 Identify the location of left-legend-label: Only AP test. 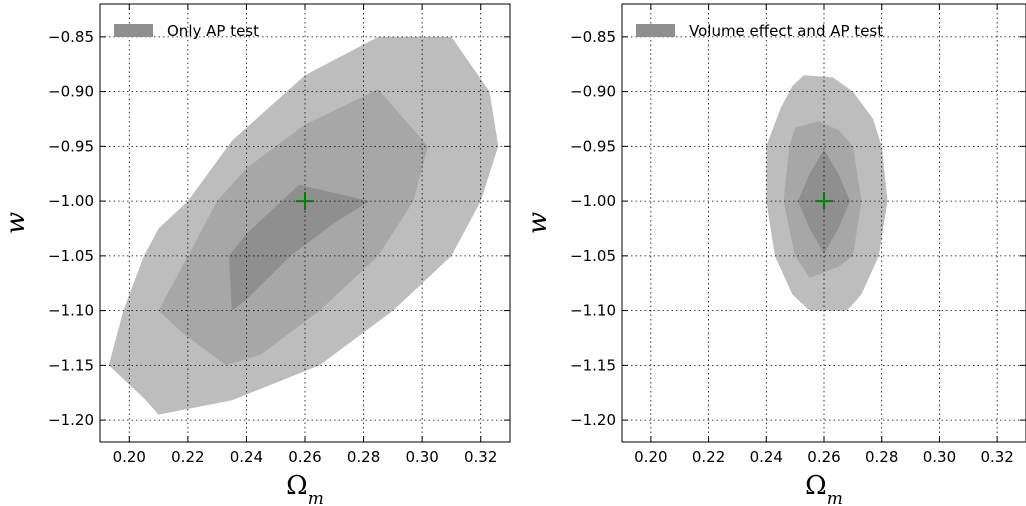
(213, 31).